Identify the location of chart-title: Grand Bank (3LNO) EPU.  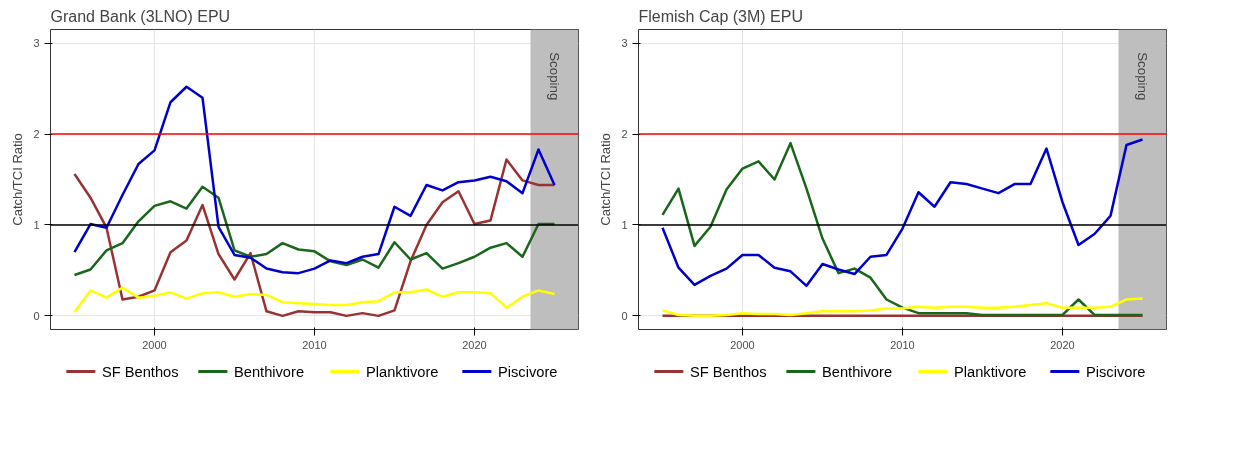
(140, 16).